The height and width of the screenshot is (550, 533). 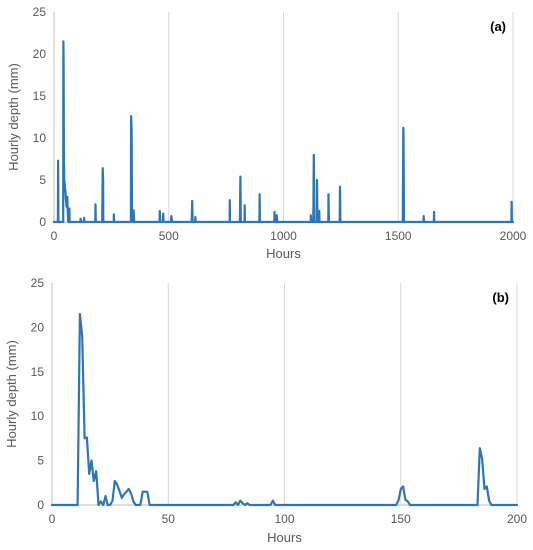 What do you see at coordinates (169, 519) in the screenshot?
I see `x-tick-label: 50` at bounding box center [169, 519].